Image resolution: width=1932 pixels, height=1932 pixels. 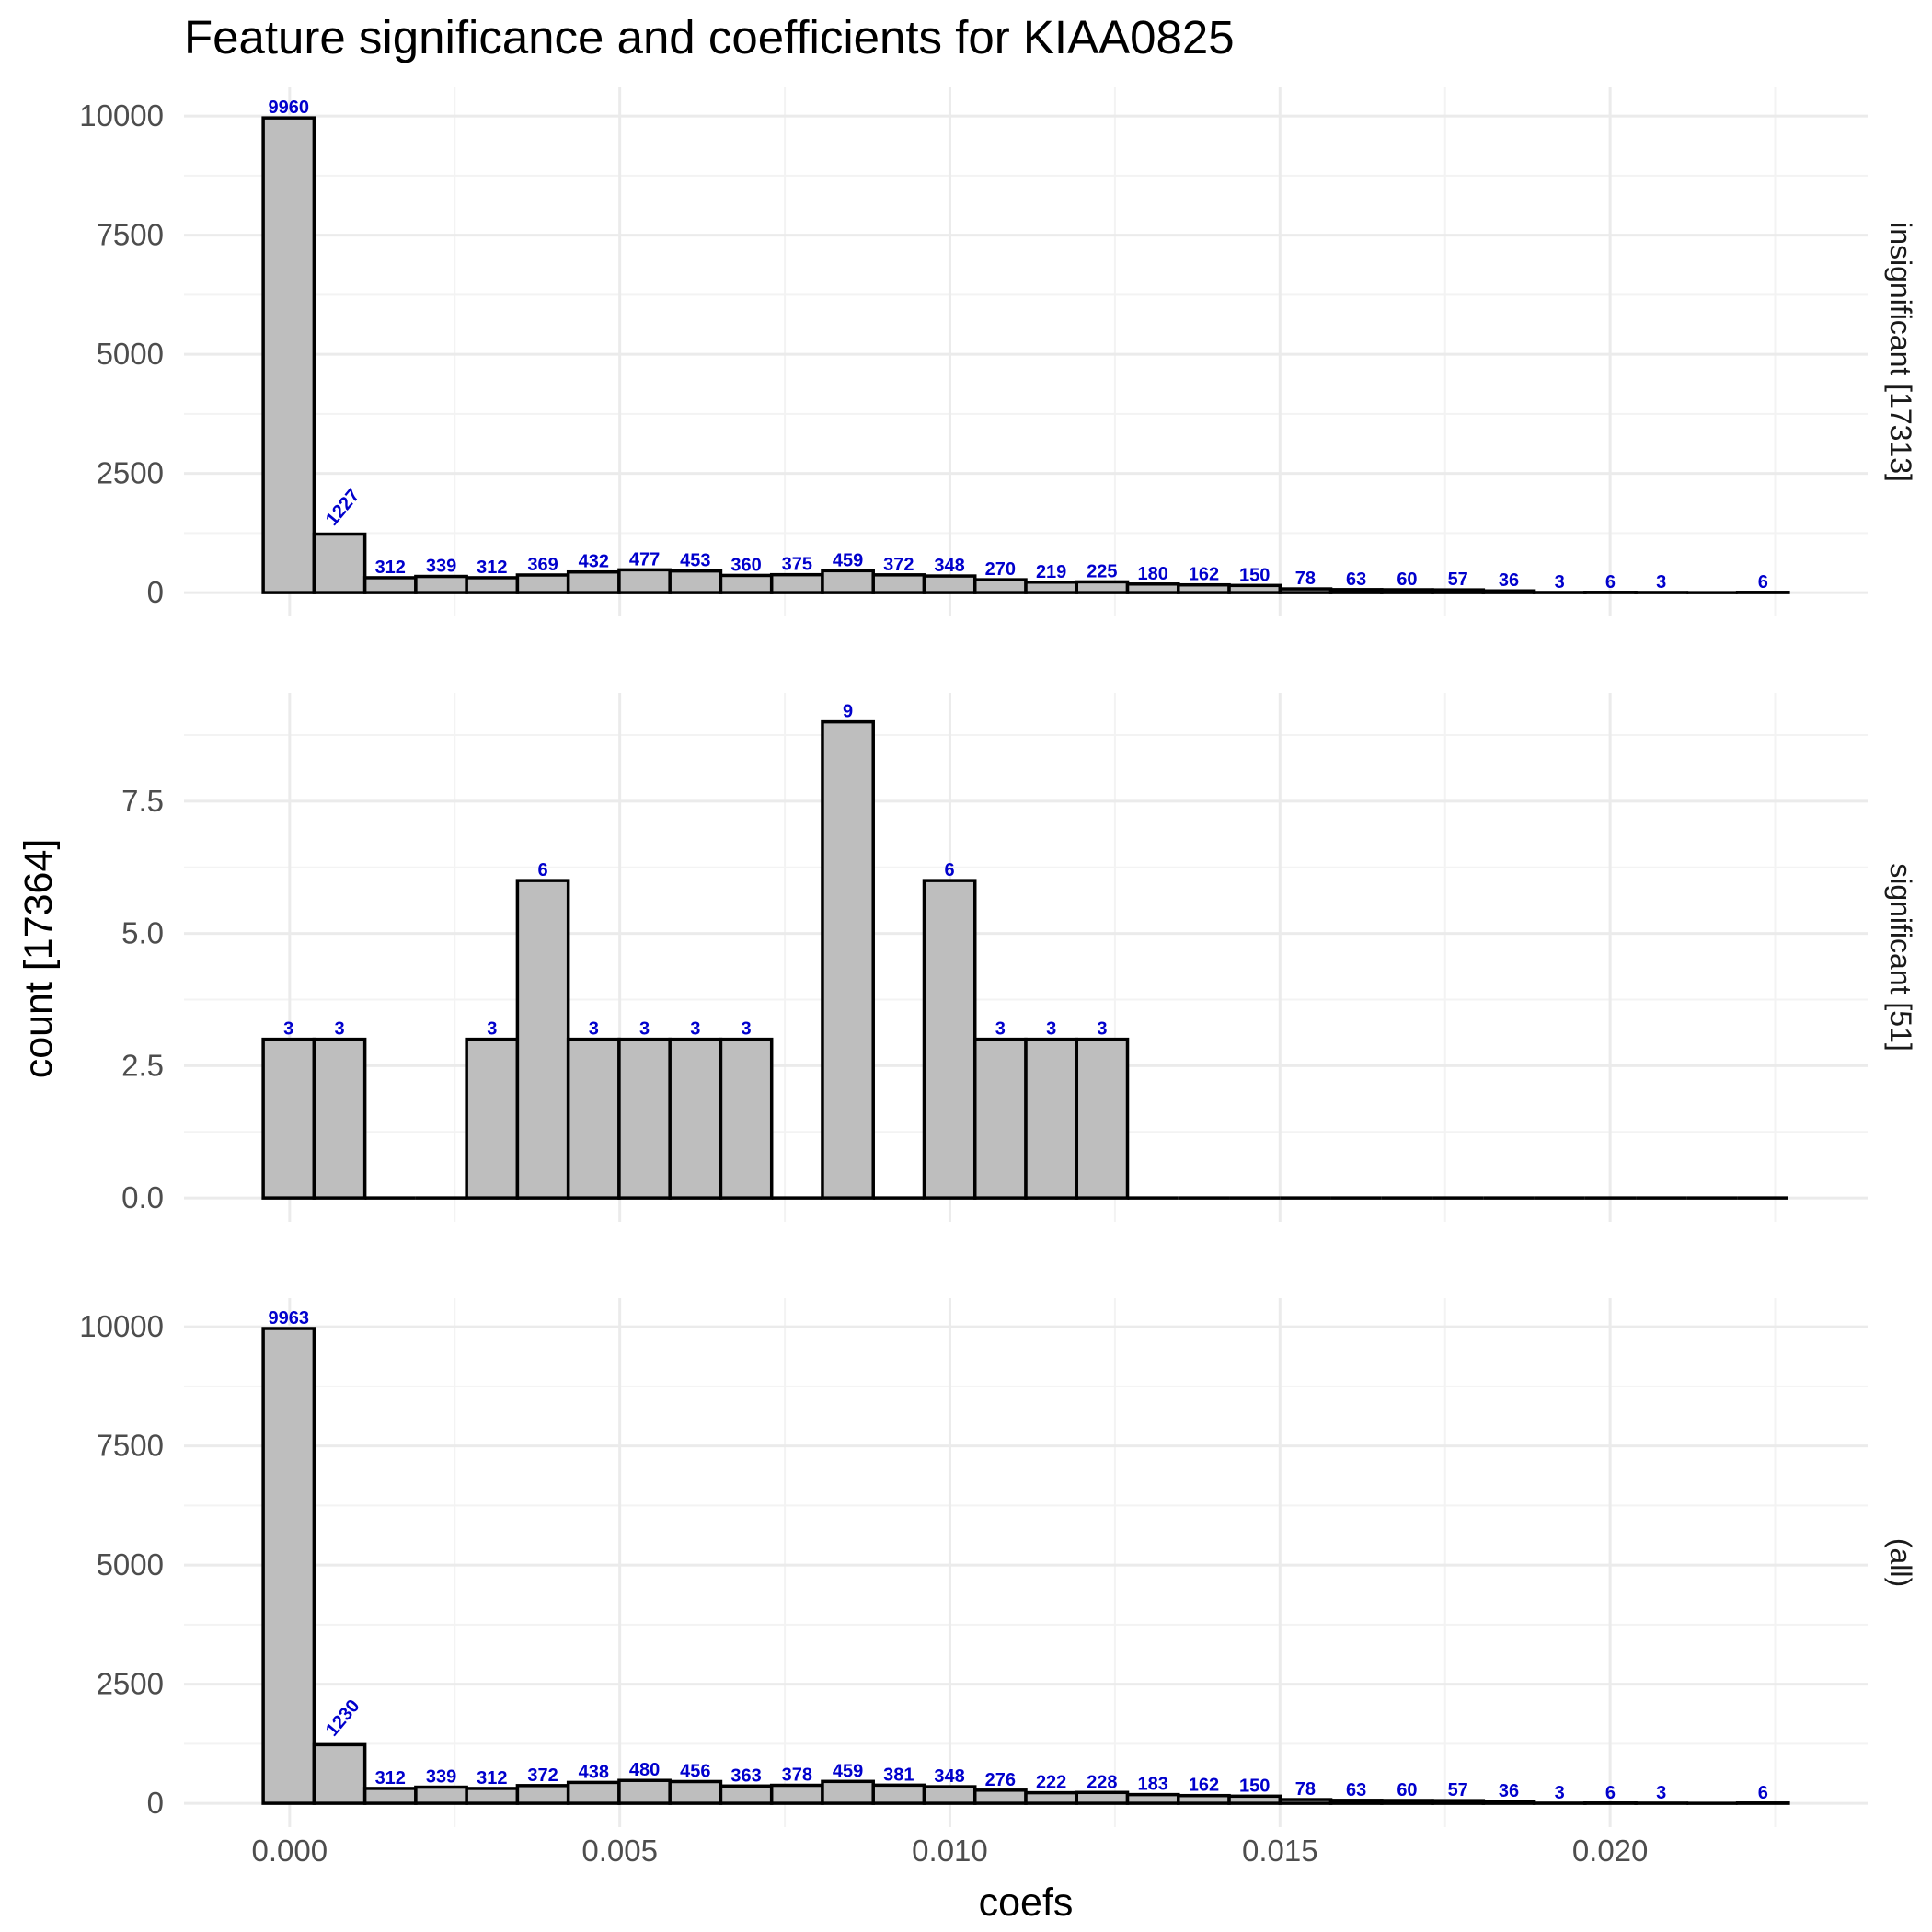 I want to click on bar-value-label: 219, so click(x=1051, y=572).